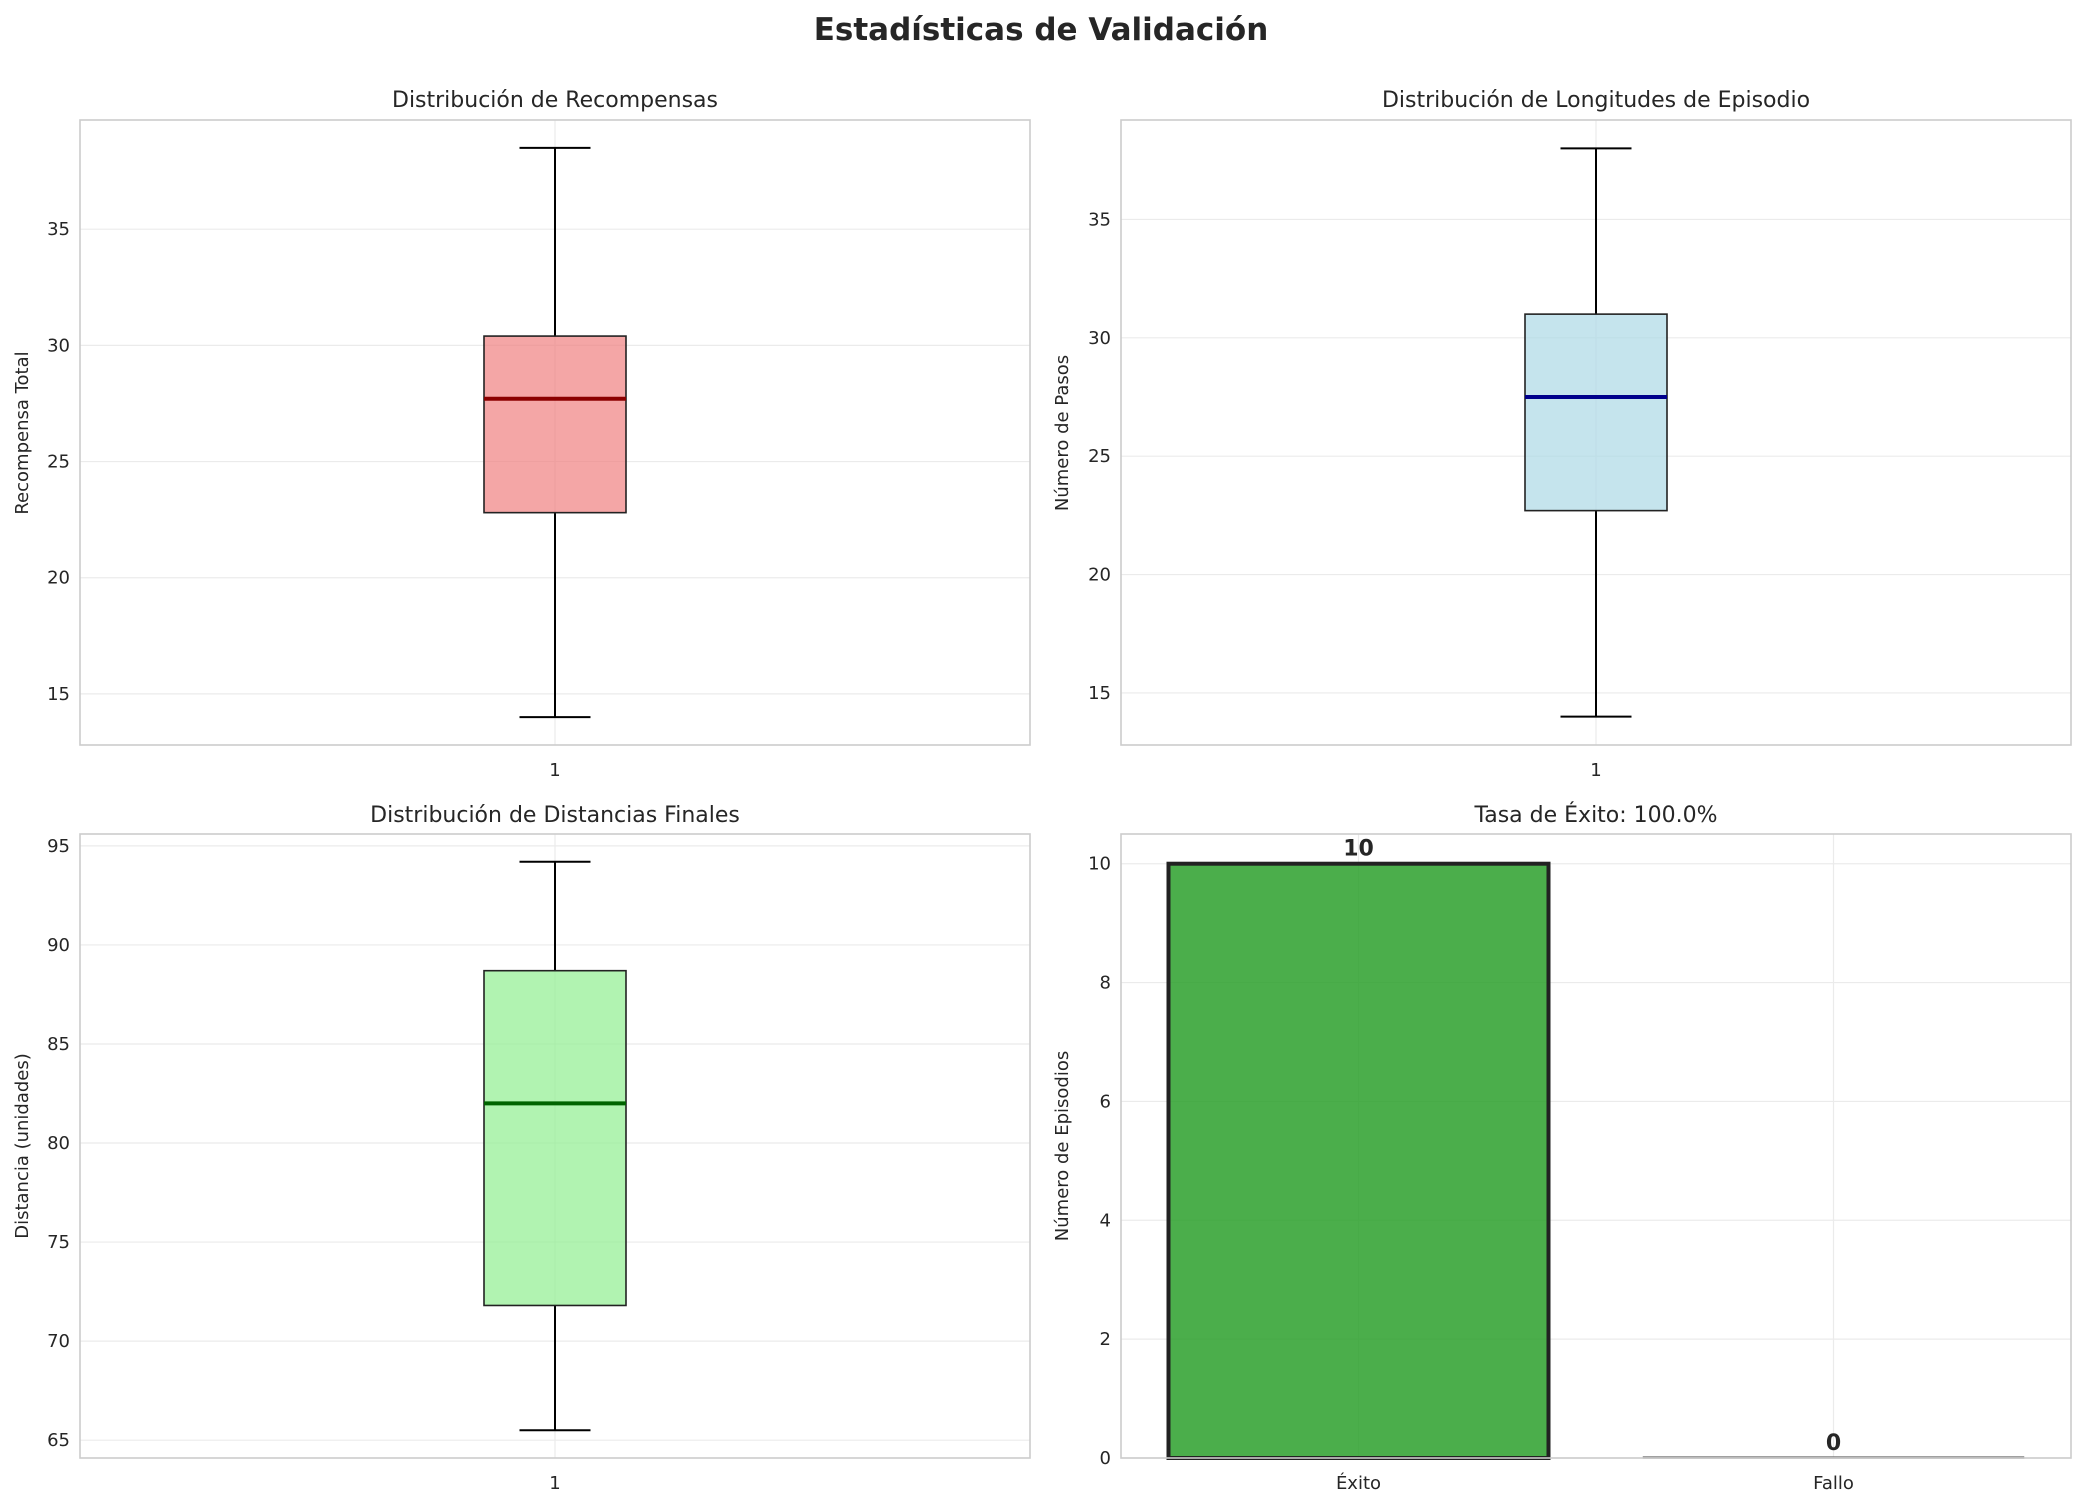 The image size is (2083, 1505). Describe the element at coordinates (58, 1440) in the screenshot. I see `y-tick-label: 65` at that location.